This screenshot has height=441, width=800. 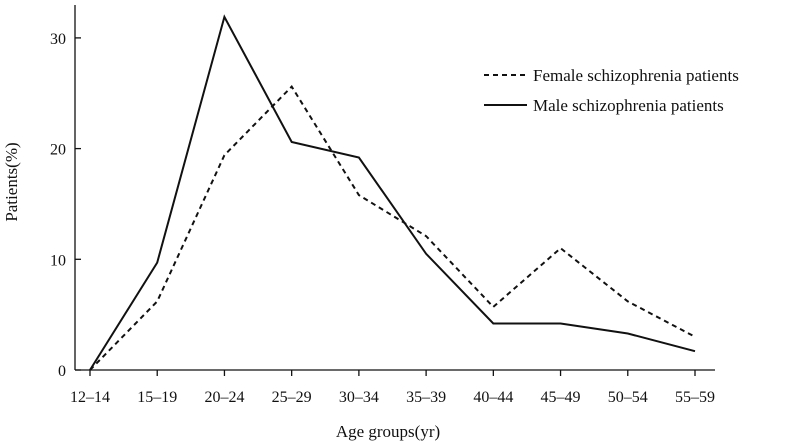 What do you see at coordinates (58, 150) in the screenshot?
I see `y-tick-label: 20` at bounding box center [58, 150].